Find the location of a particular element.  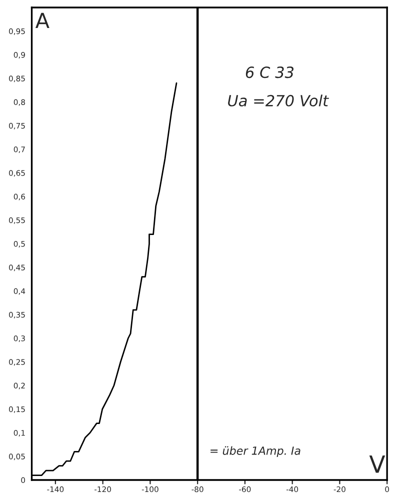

y-axis-title: A is located at coordinates (42, 20).